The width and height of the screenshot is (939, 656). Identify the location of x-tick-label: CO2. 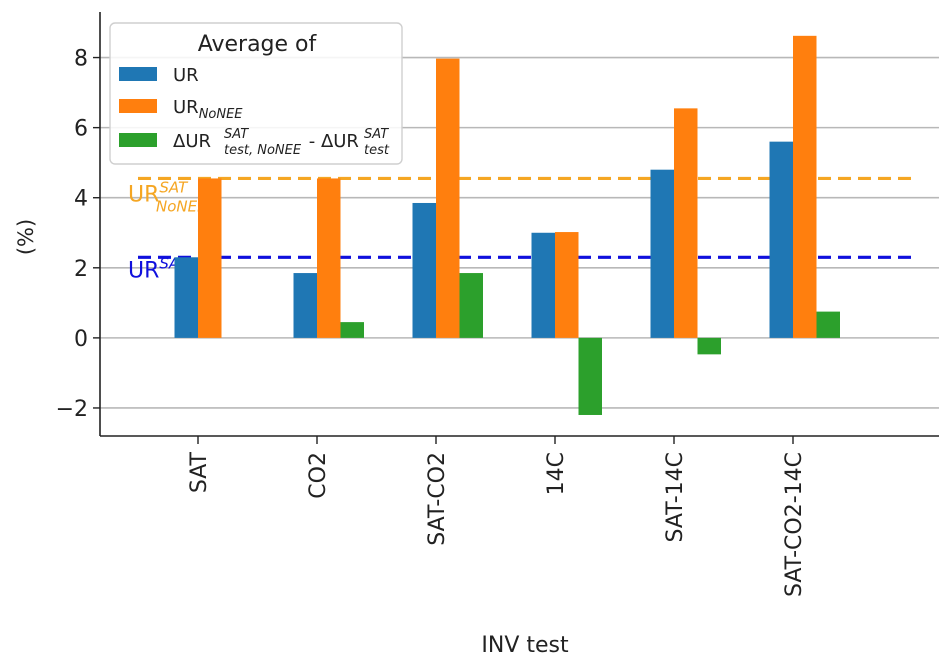
(318, 475).